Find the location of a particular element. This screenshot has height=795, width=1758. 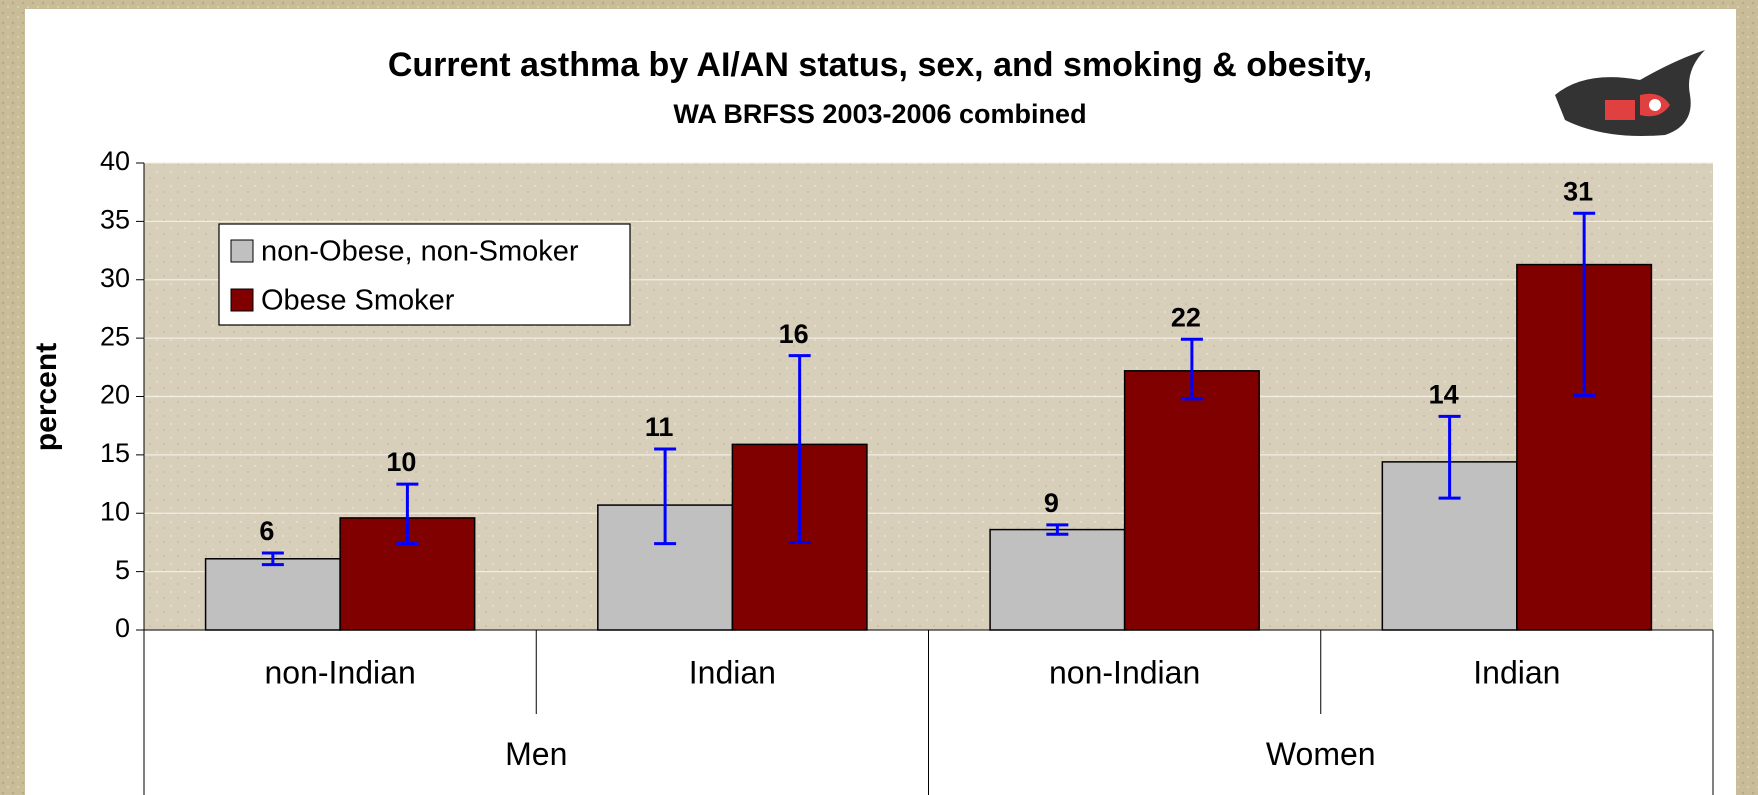

y-tick-label: 10 is located at coordinates (115, 511).